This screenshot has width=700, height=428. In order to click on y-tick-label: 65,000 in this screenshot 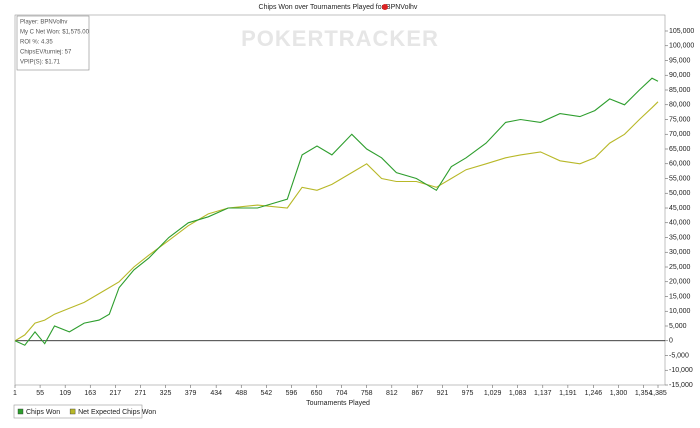, I will do `click(680, 149)`.